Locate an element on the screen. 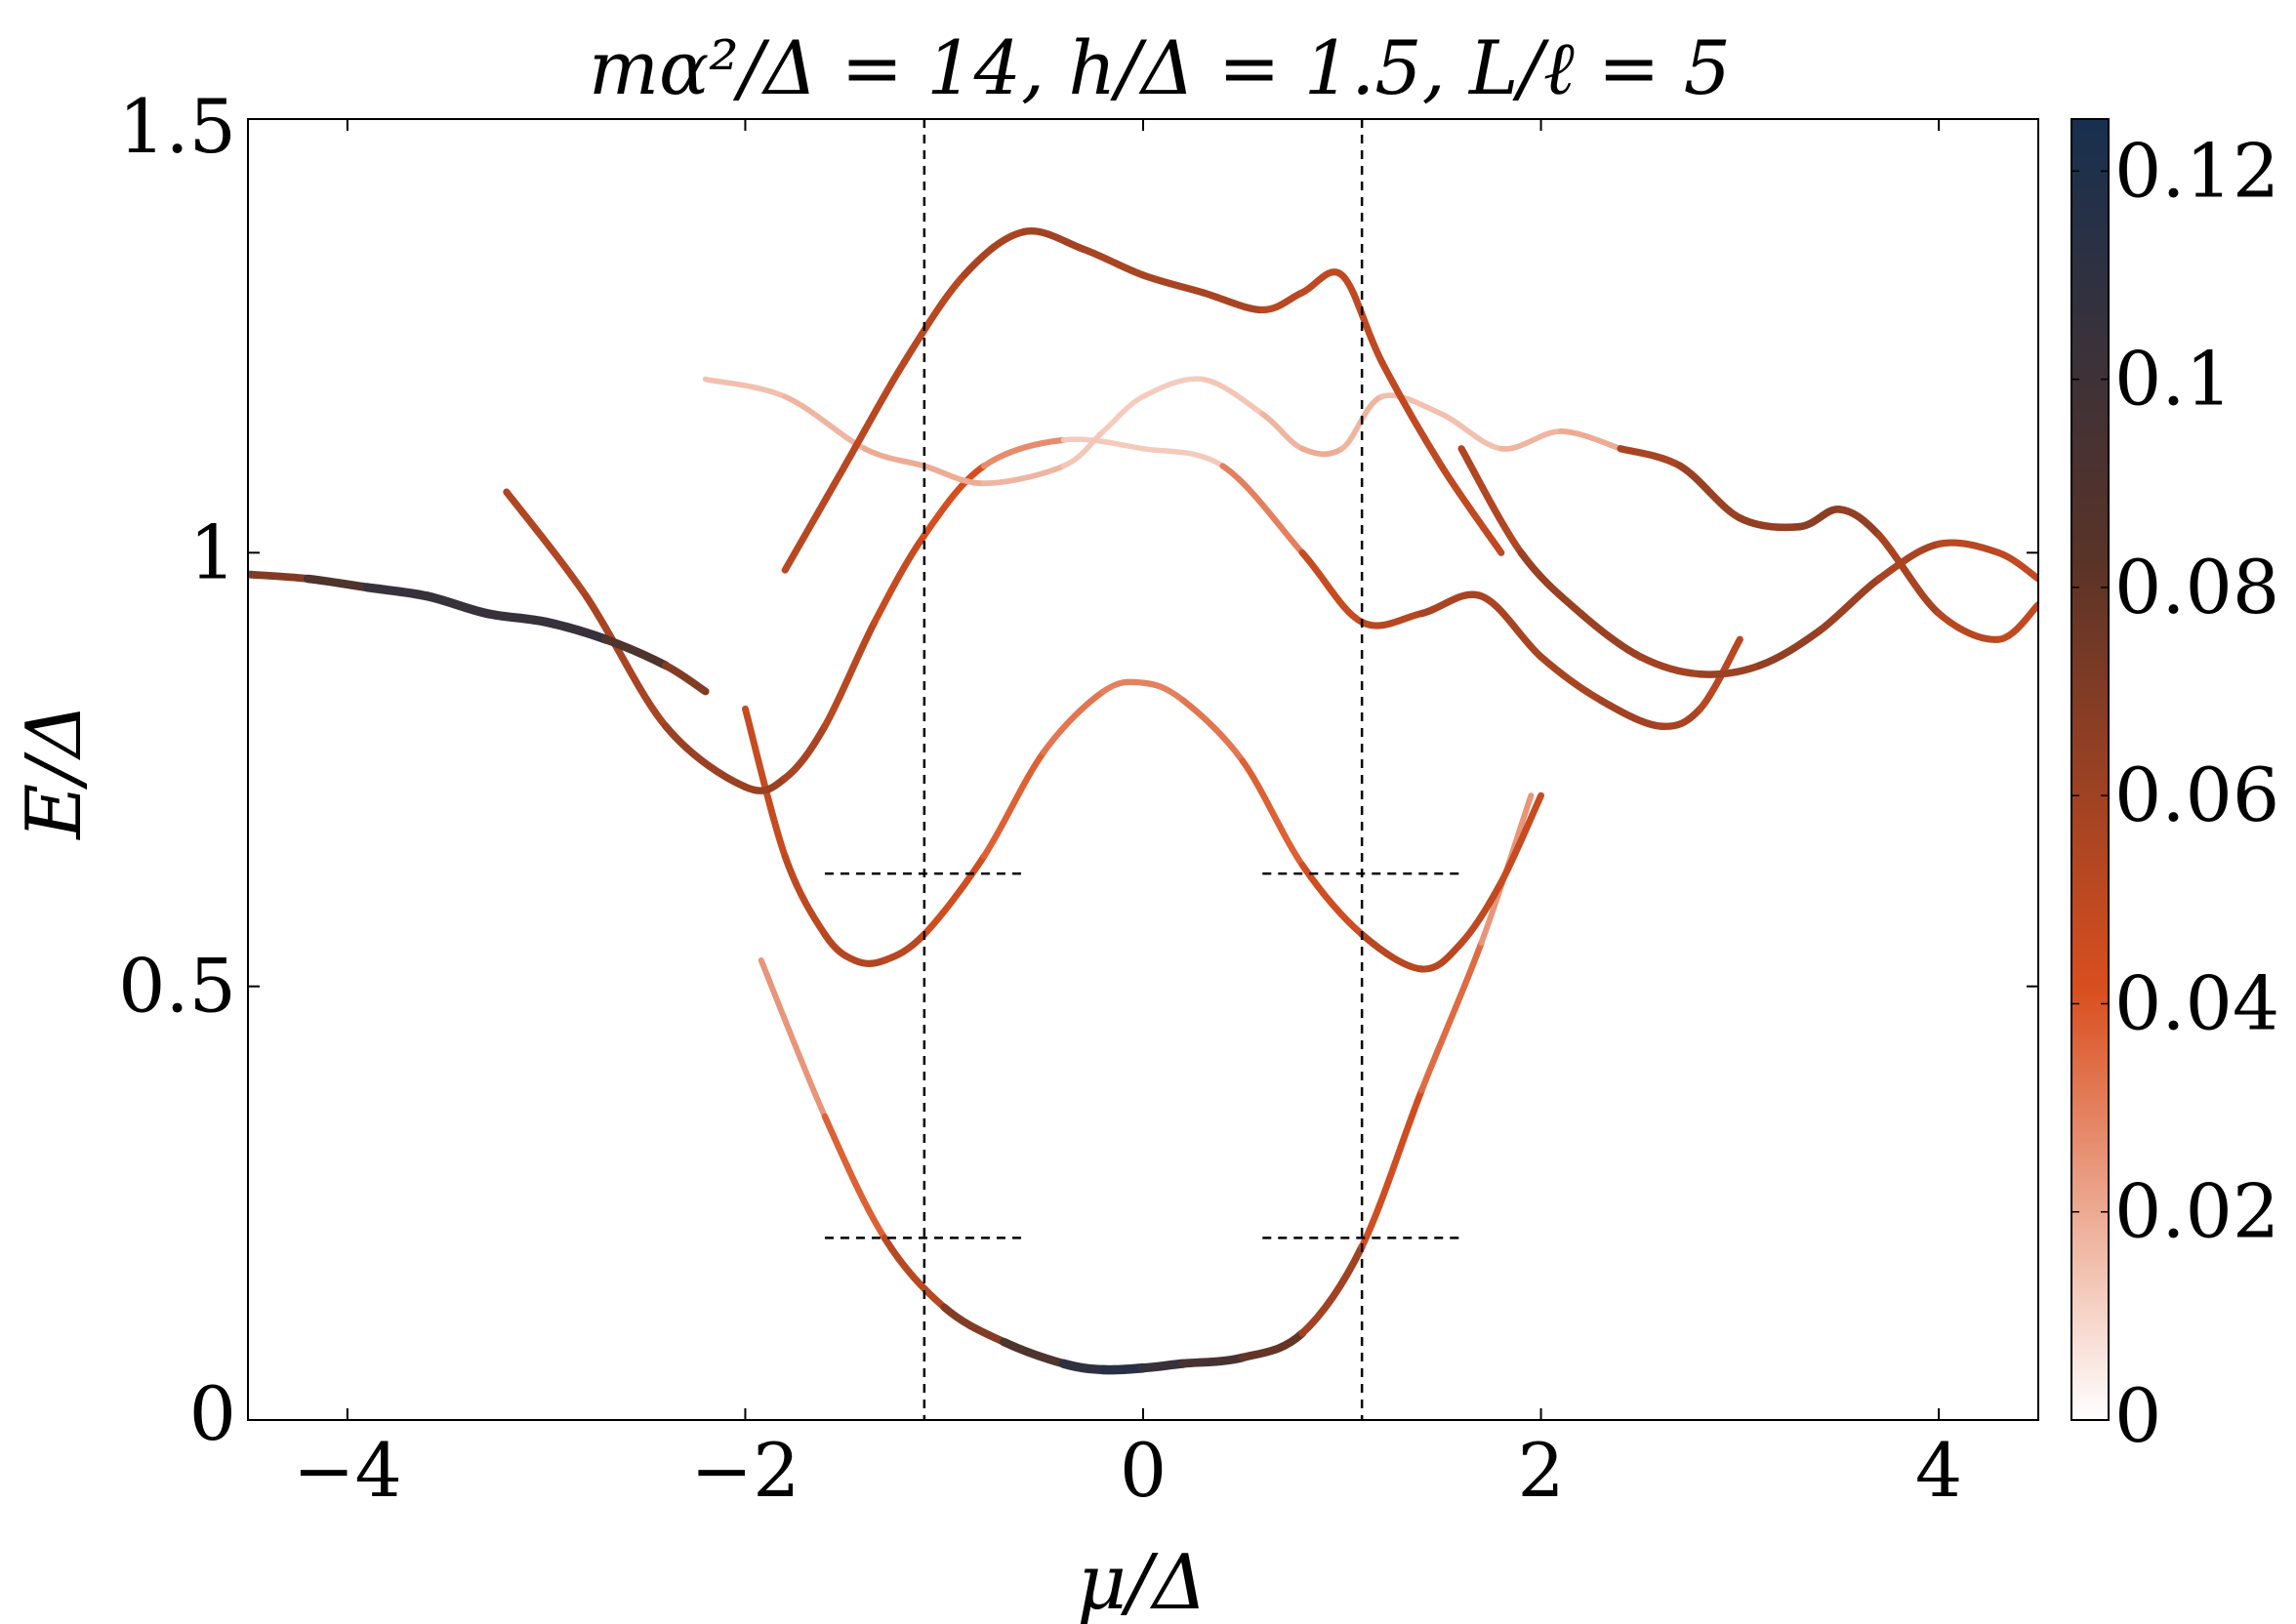 The image size is (2296, 1624). colorbar-gradient is located at coordinates (2090, 769).